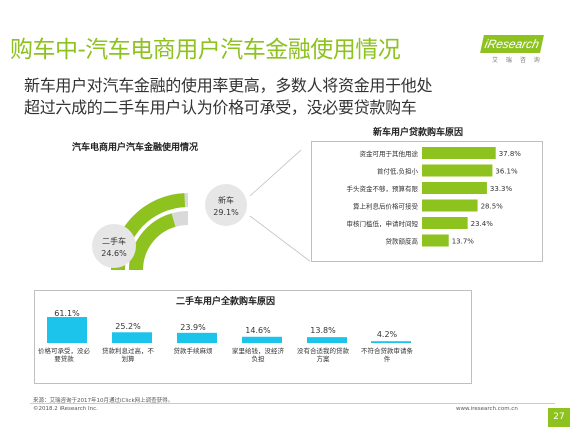 Image resolution: width=570 pixels, height=427 pixels. I want to click on used-car-reasons-title: 二手车用户全款购车原因, so click(226, 302).